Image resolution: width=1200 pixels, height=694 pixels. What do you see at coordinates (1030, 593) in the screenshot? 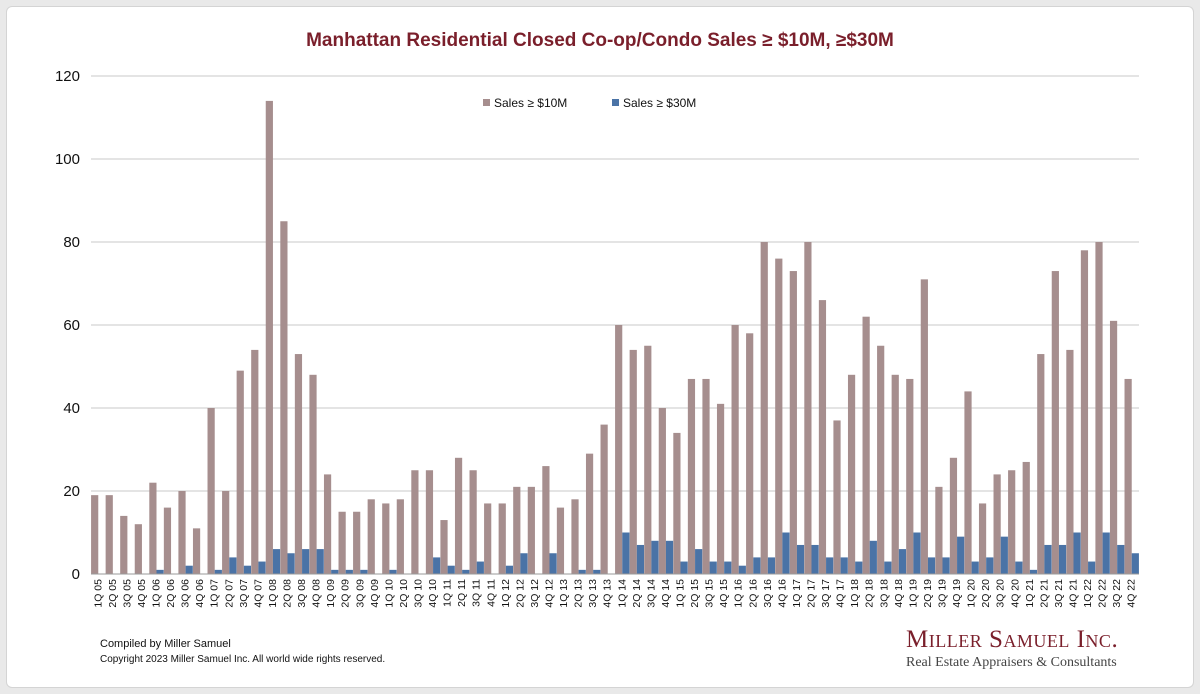
I see `x-tick-label: 1Q 21` at bounding box center [1030, 593].